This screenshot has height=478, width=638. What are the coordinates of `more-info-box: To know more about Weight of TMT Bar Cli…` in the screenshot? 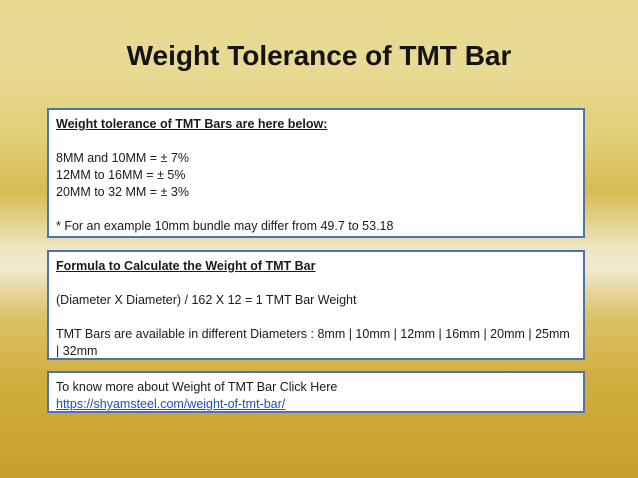 It's located at (316, 392).